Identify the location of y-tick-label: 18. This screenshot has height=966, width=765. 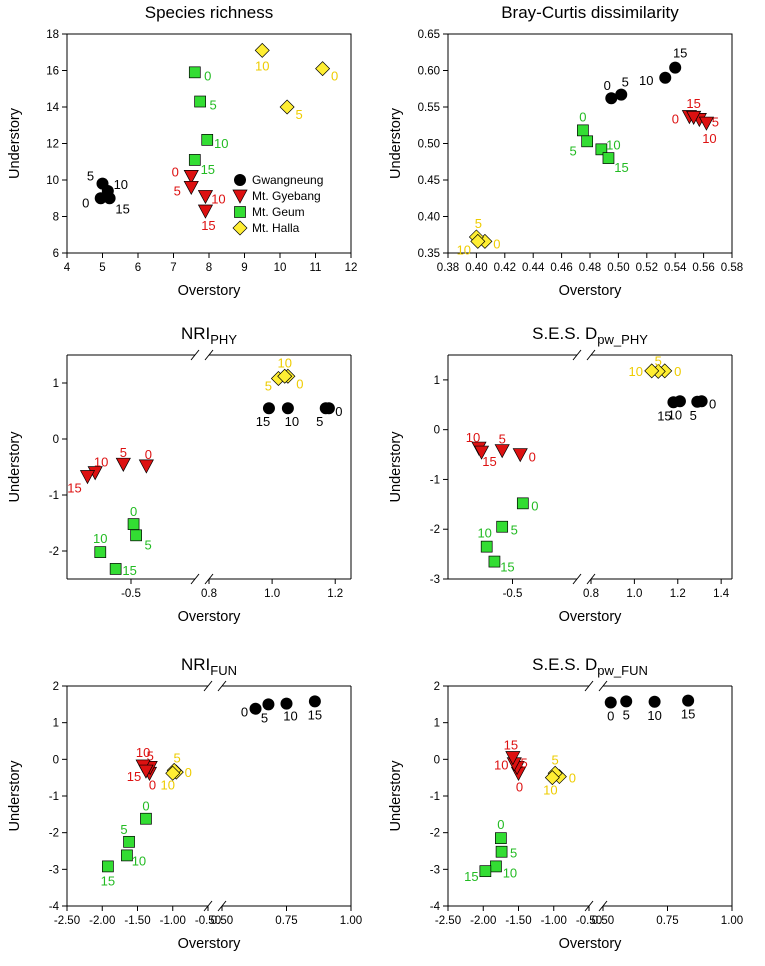
(52, 35).